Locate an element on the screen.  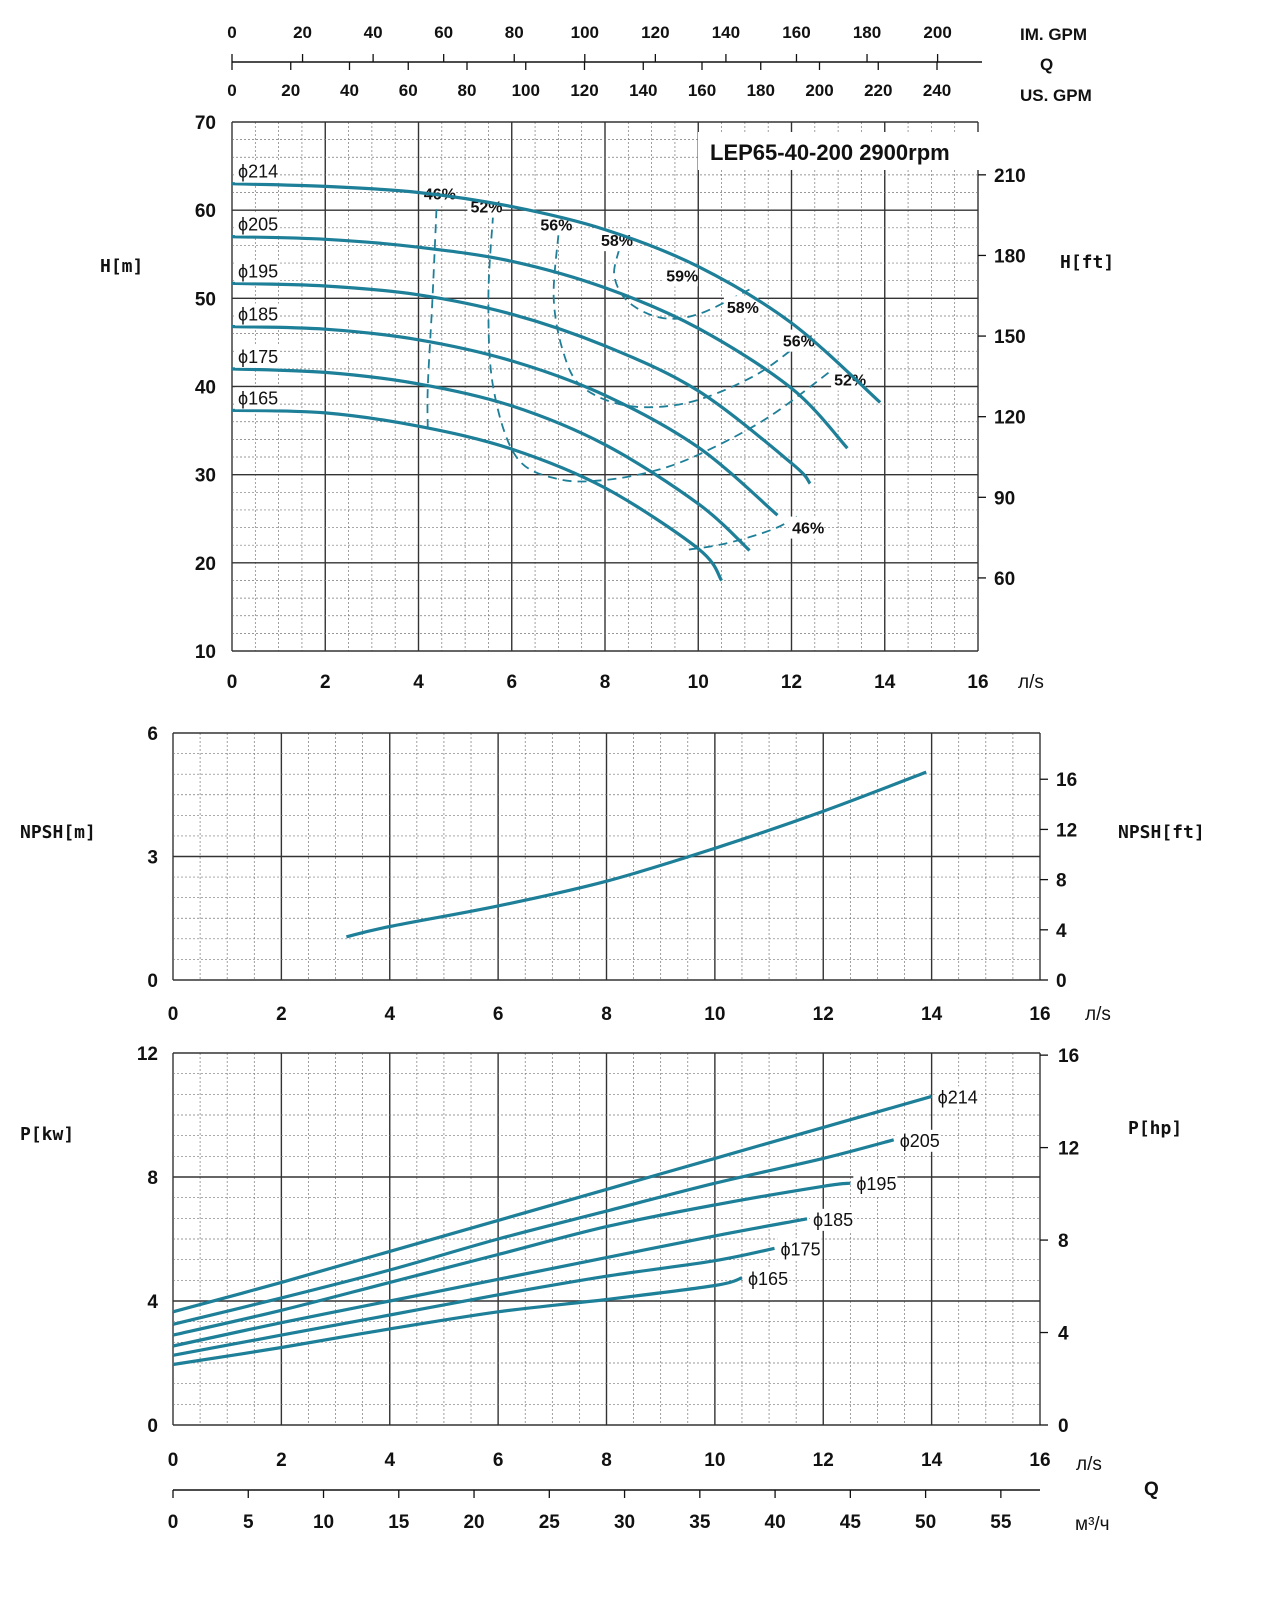
power-curve-label: ϕ165 is located at coordinates (768, 1279).